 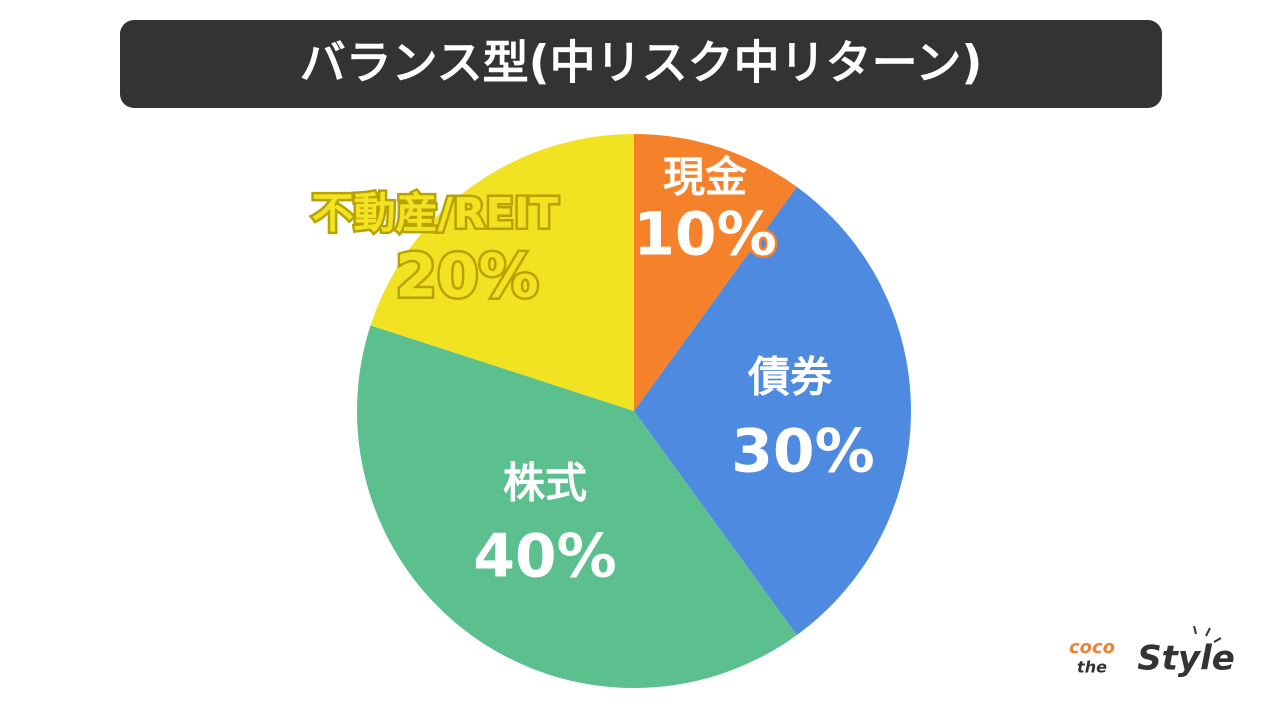 I want to click on logo: coco the Style, so click(x=1152, y=652).